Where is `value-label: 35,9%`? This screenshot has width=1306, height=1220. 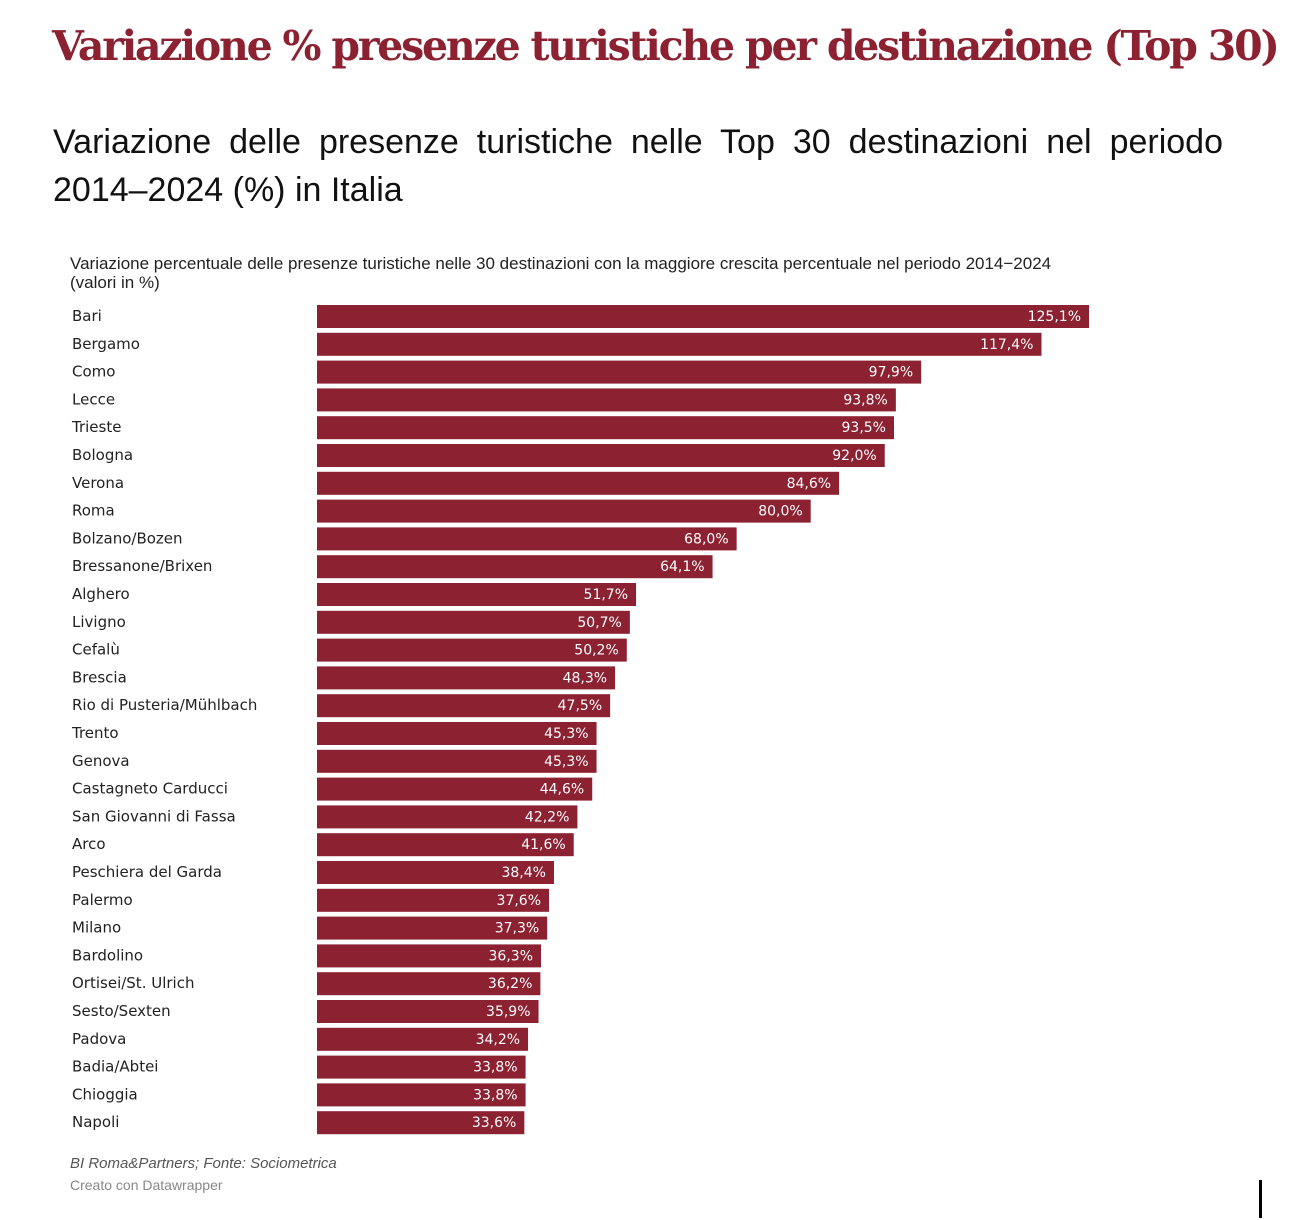 value-label: 35,9% is located at coordinates (508, 1012).